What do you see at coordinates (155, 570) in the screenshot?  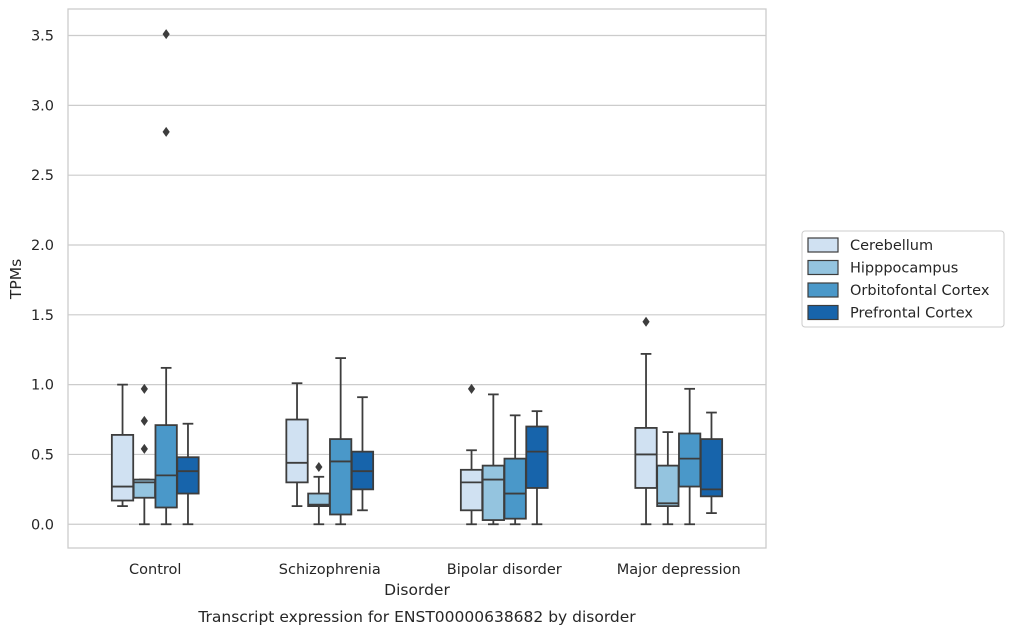 I see `x-tick-label: Control` at bounding box center [155, 570].